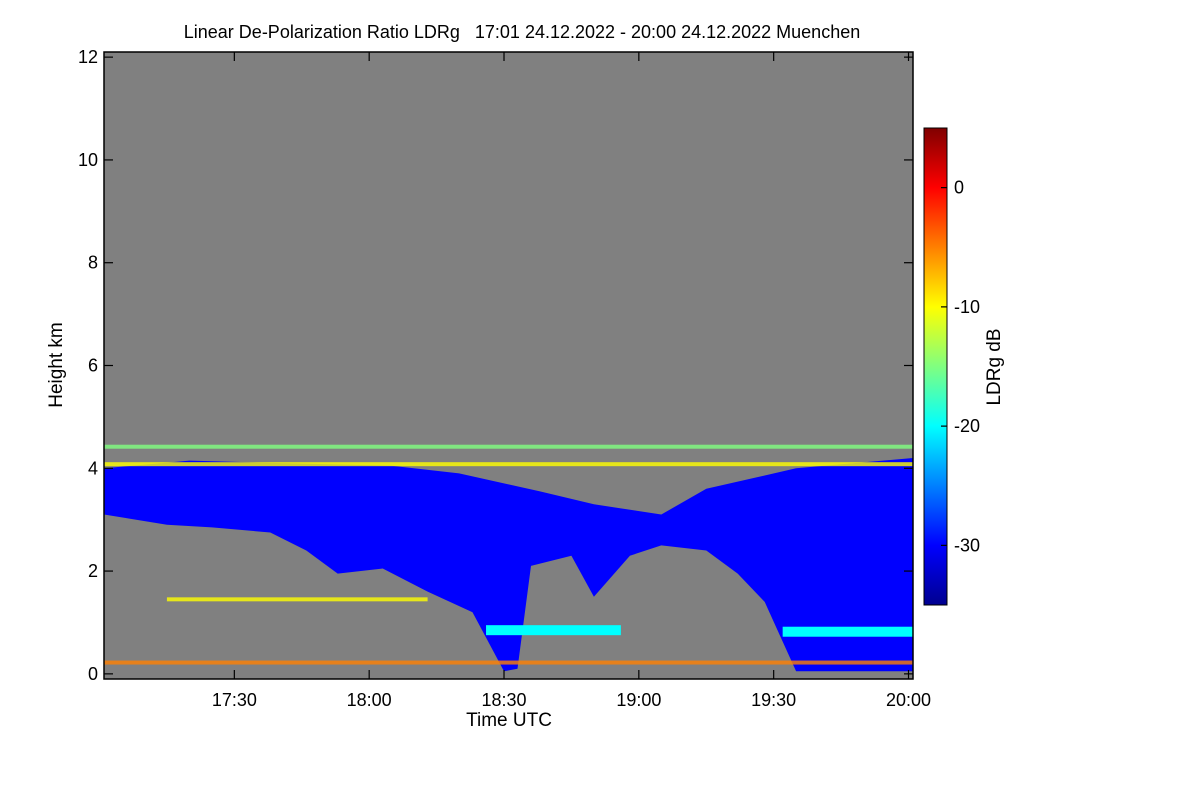  What do you see at coordinates (369, 700) in the screenshot?
I see `x-tick-label: 18:00` at bounding box center [369, 700].